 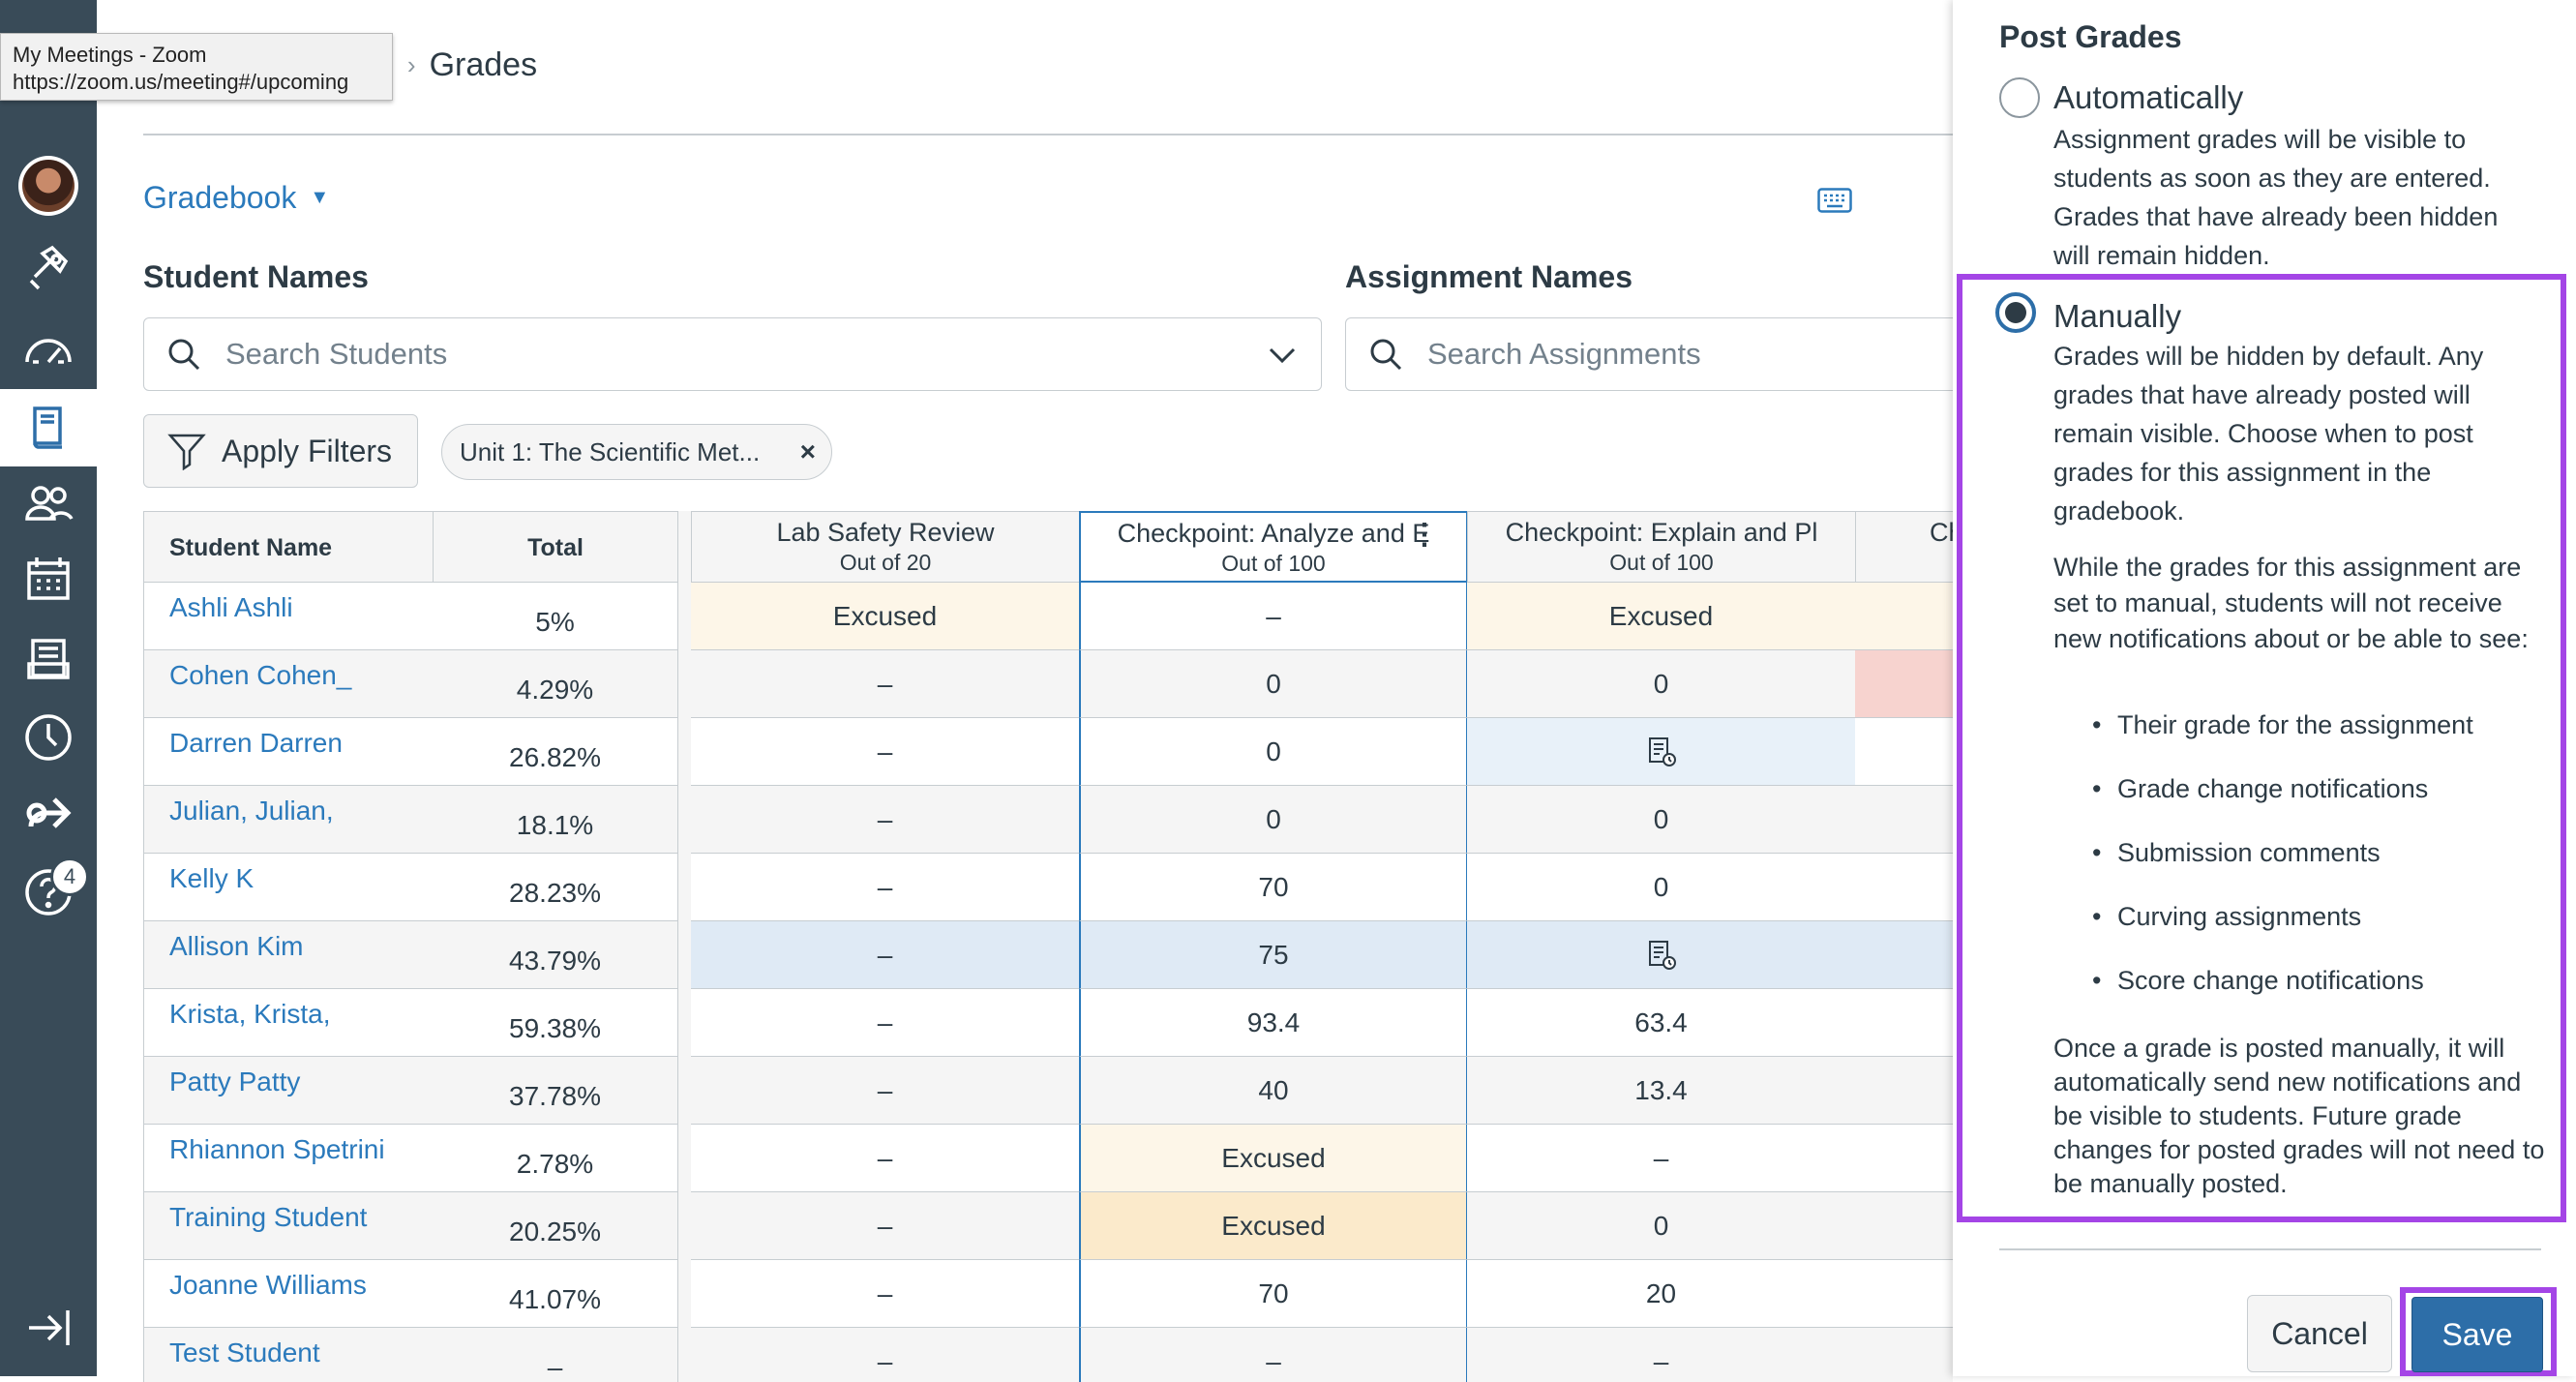 What do you see at coordinates (288, 820) in the screenshot?
I see `student-name-link: Julian, Julian,` at bounding box center [288, 820].